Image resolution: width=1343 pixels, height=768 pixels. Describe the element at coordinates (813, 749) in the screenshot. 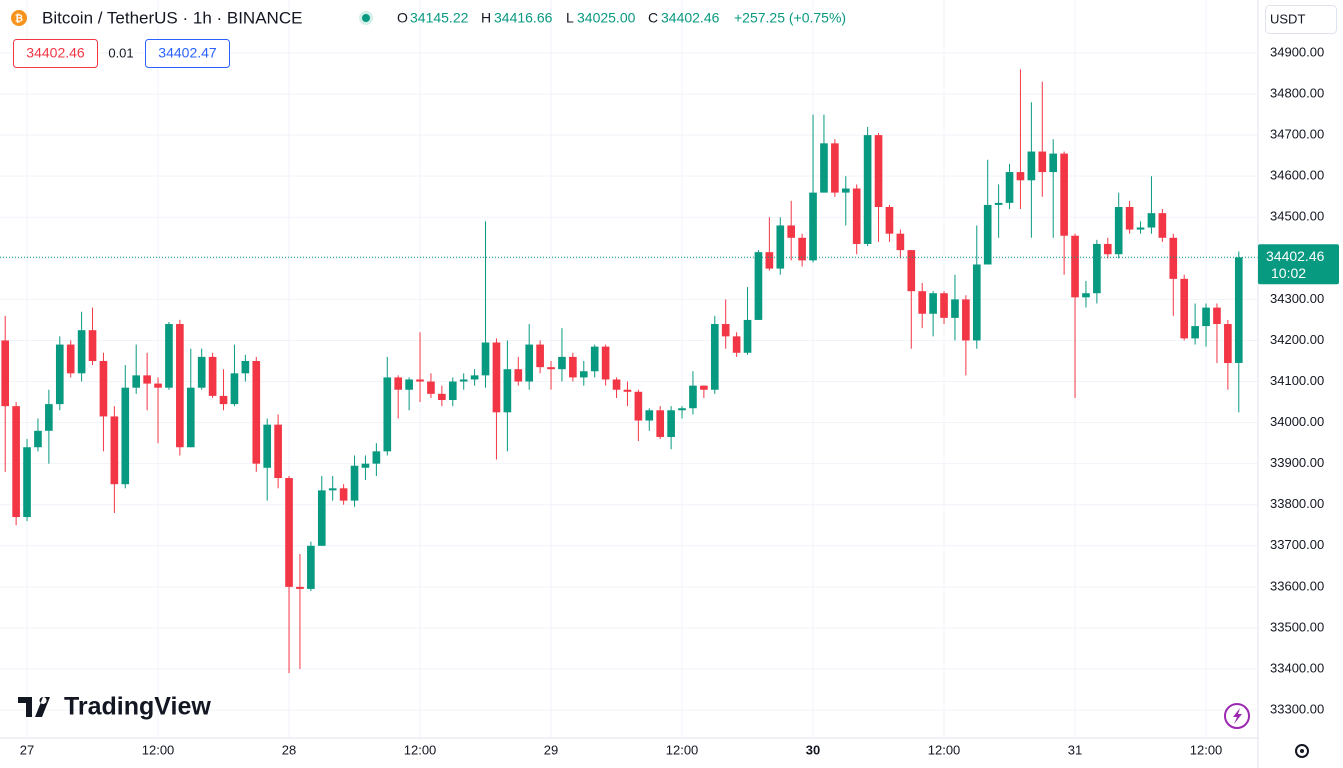

I see `x-tick-label: 30` at that location.